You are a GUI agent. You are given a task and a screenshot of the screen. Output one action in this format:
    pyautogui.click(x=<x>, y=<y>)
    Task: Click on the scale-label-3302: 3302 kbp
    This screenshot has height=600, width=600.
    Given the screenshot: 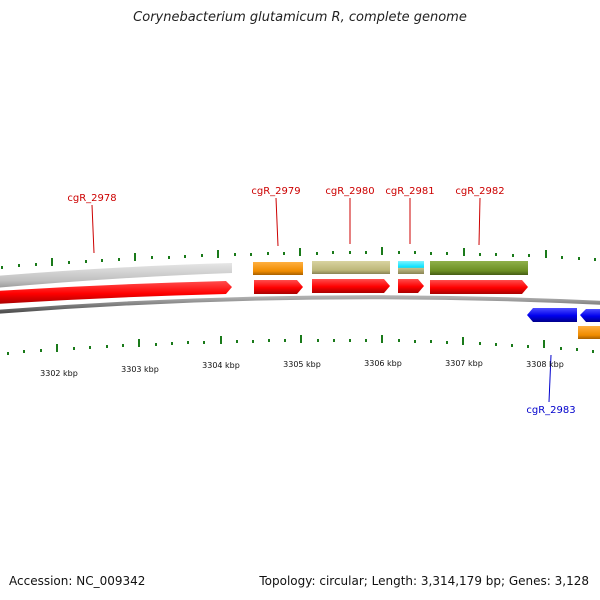 What is the action you would take?
    pyautogui.click(x=59, y=373)
    